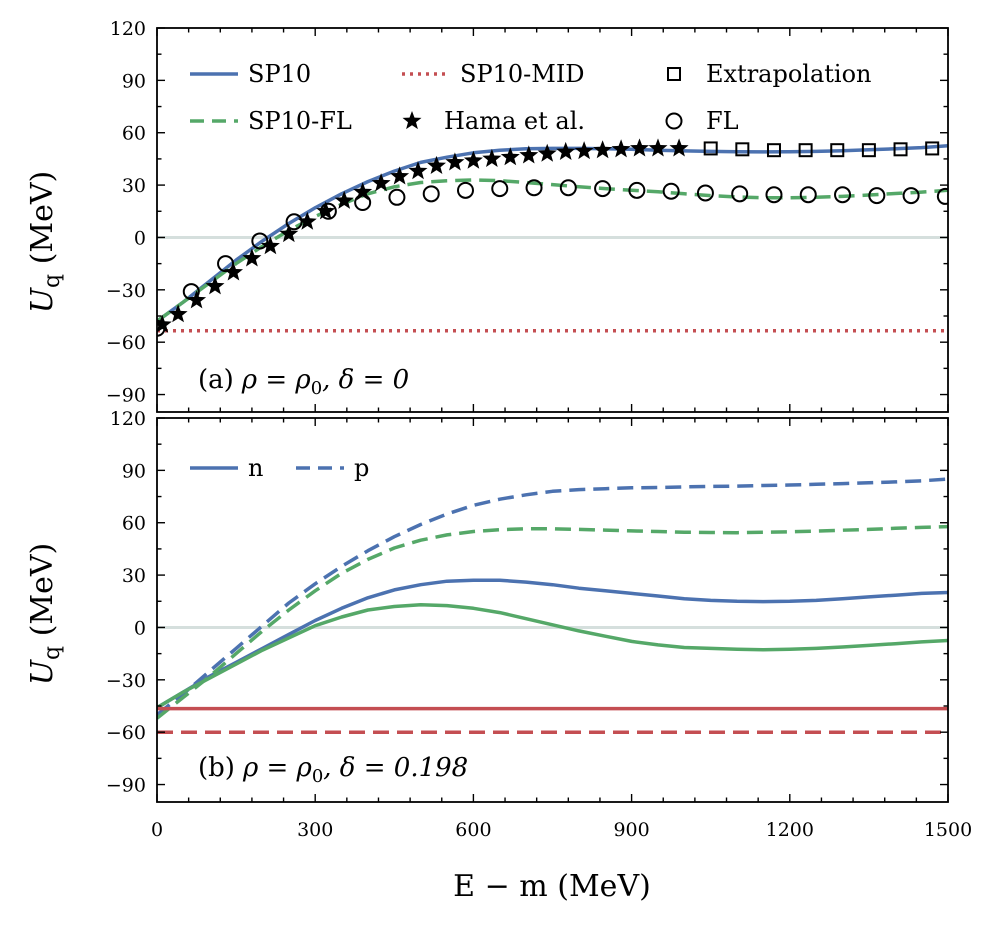 The width and height of the screenshot is (996, 925). Describe the element at coordinates (552, 656) in the screenshot. I see `series-sp10-fl-n-line` at that location.